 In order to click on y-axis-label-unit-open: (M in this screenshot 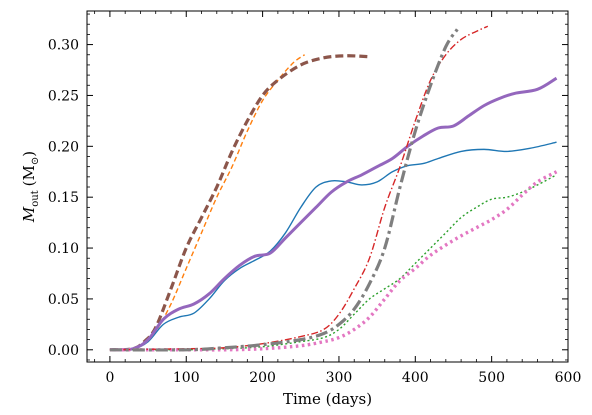, I will do `click(29, 175)`.